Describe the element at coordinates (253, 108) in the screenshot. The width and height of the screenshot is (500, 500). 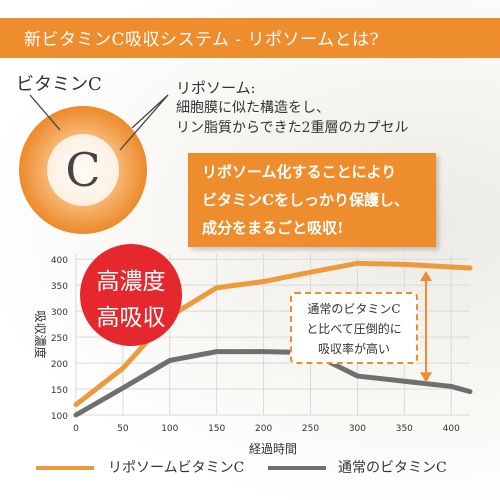
I see `liposome-line-1: 細胞膜に似た構造をし、` at that location.